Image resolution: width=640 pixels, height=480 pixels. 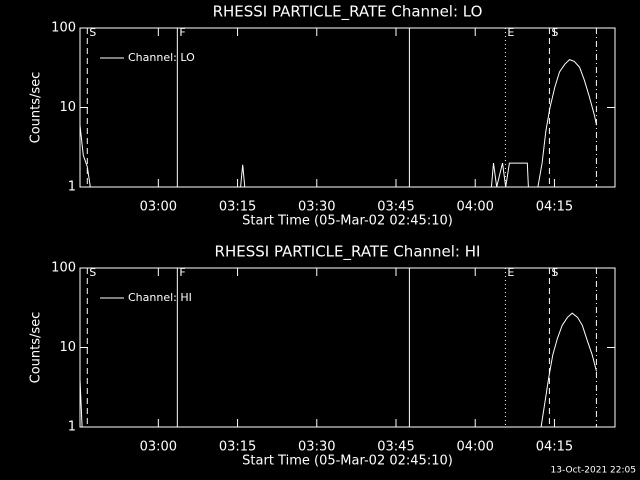 What do you see at coordinates (348, 252) in the screenshot?
I see `chart-title: RHESSI PARTICLE_RATE Channel: HI` at bounding box center [348, 252].